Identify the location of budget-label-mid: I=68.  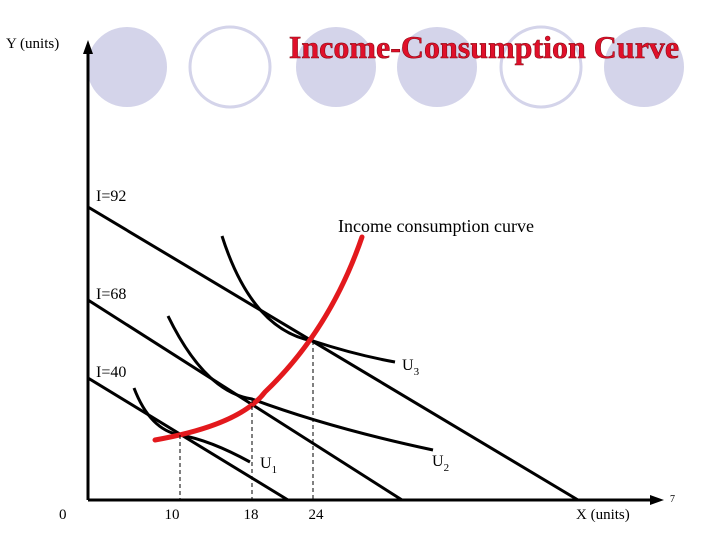
(111, 294).